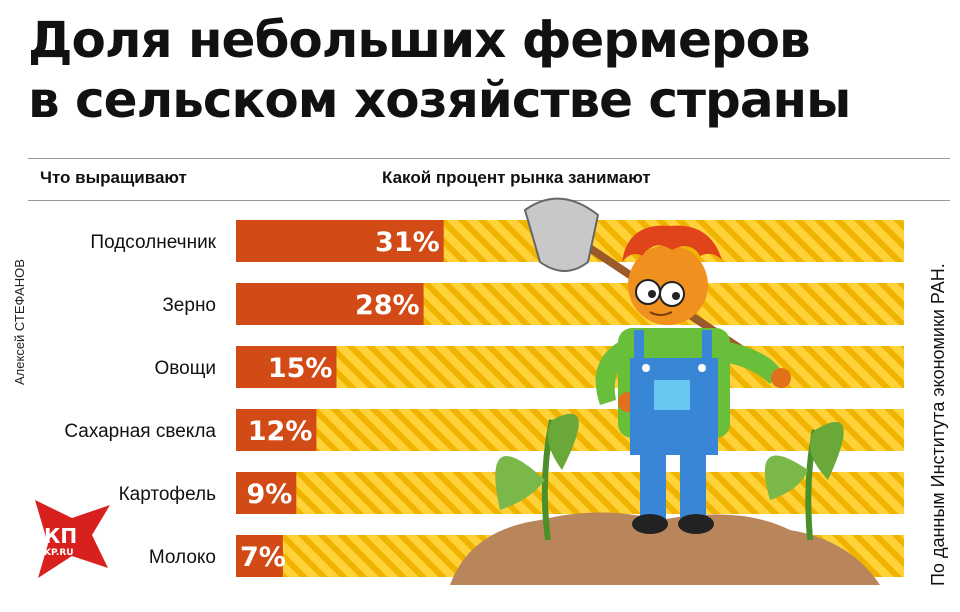  I want to click on header-bottom-rule, so click(489, 200).